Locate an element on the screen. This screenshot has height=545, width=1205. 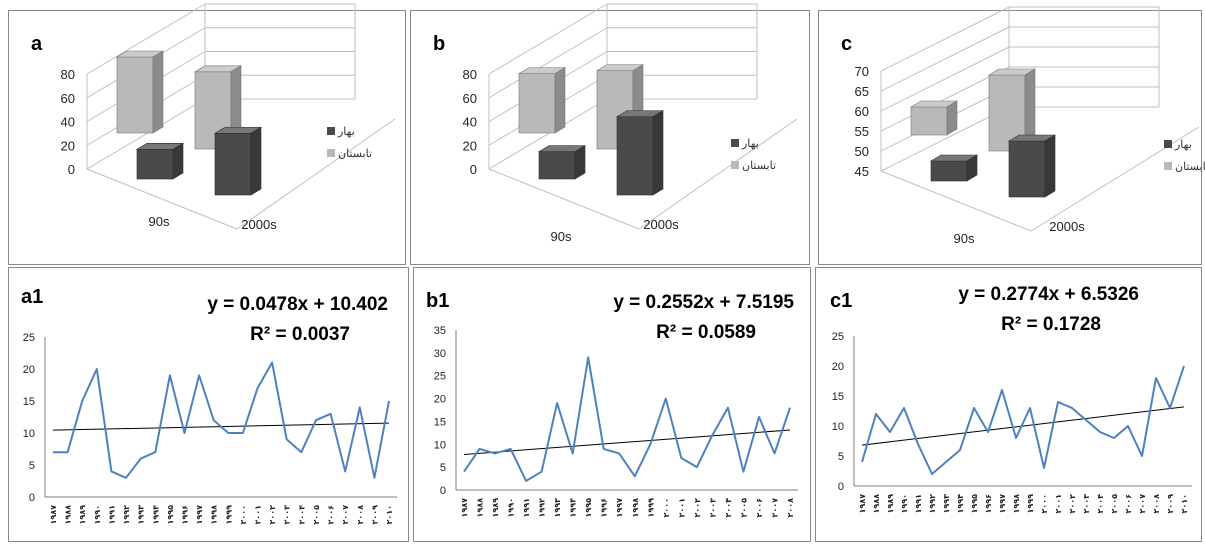
equation-text: y = 0.2552x + 7.5195 is located at coordinates (703, 302).